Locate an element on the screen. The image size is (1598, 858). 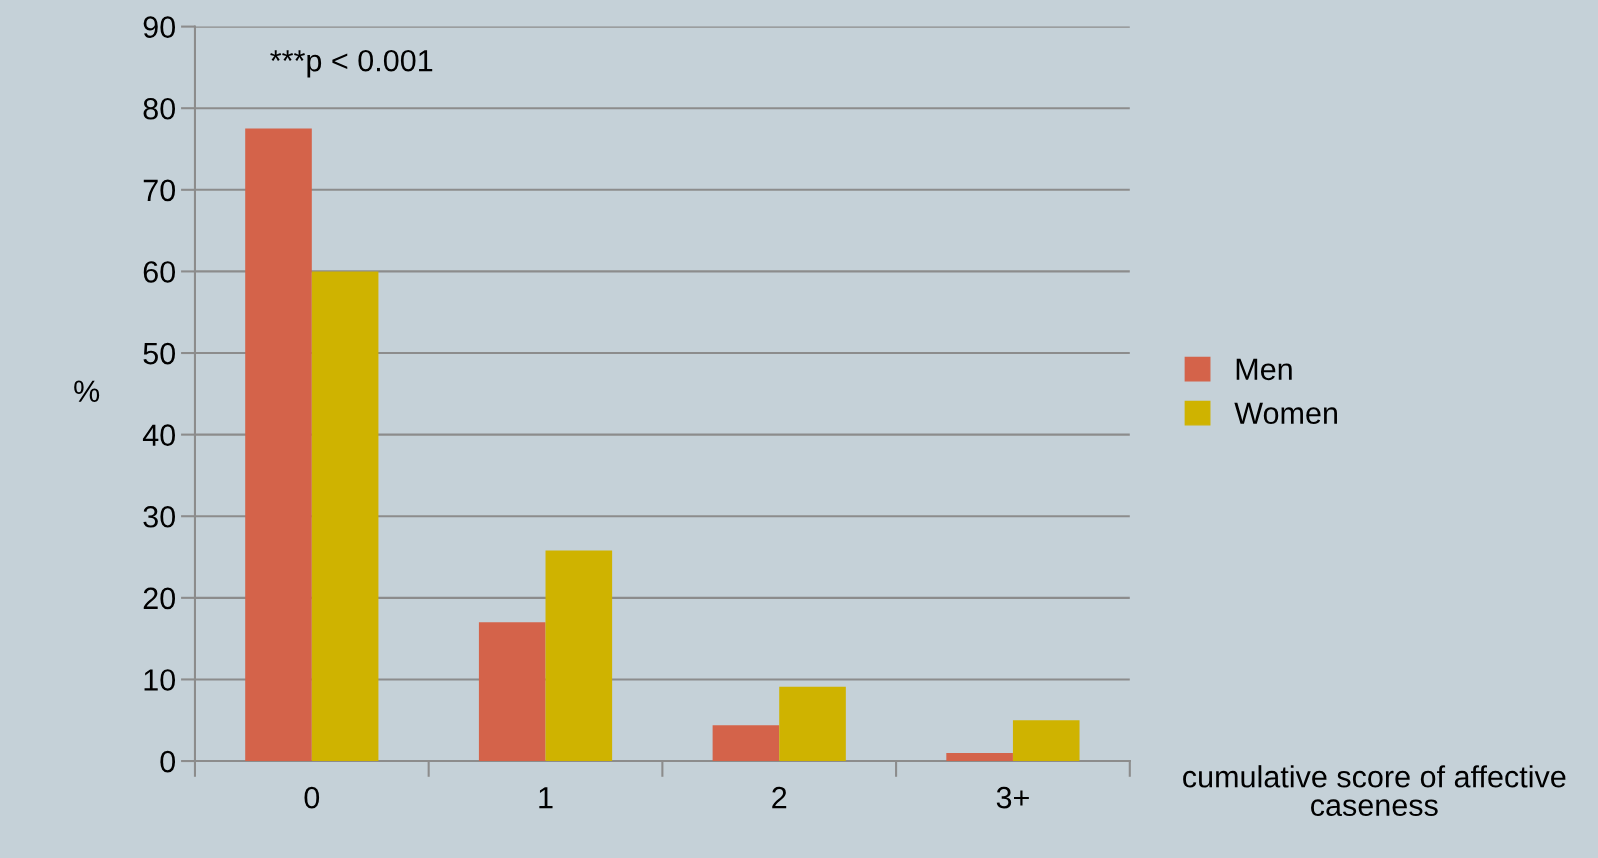
y-tick-label: 80 is located at coordinates (159, 108).